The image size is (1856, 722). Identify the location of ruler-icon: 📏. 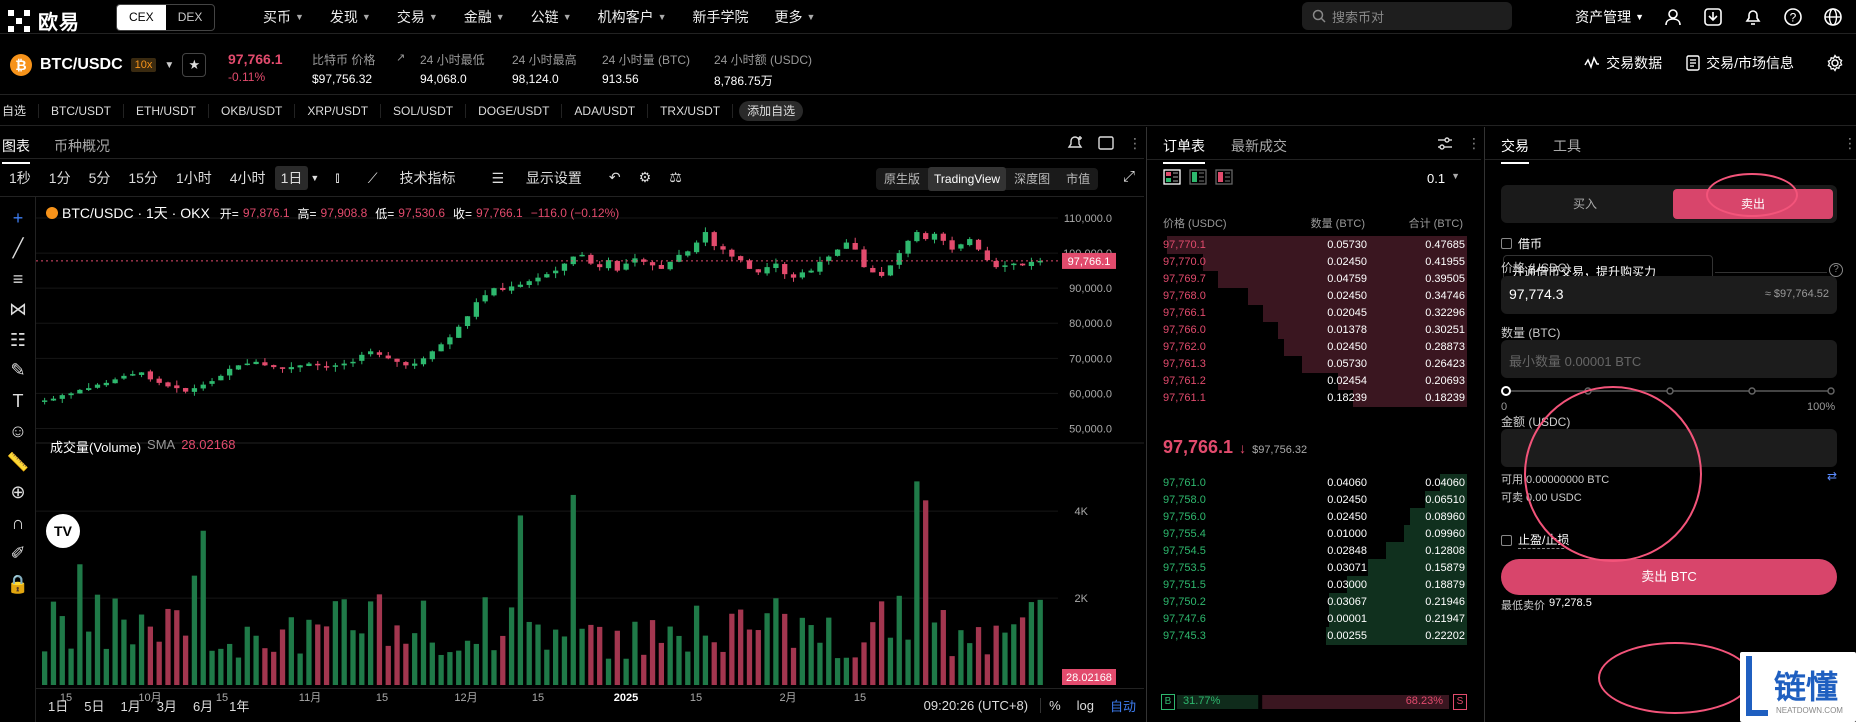
(18, 461).